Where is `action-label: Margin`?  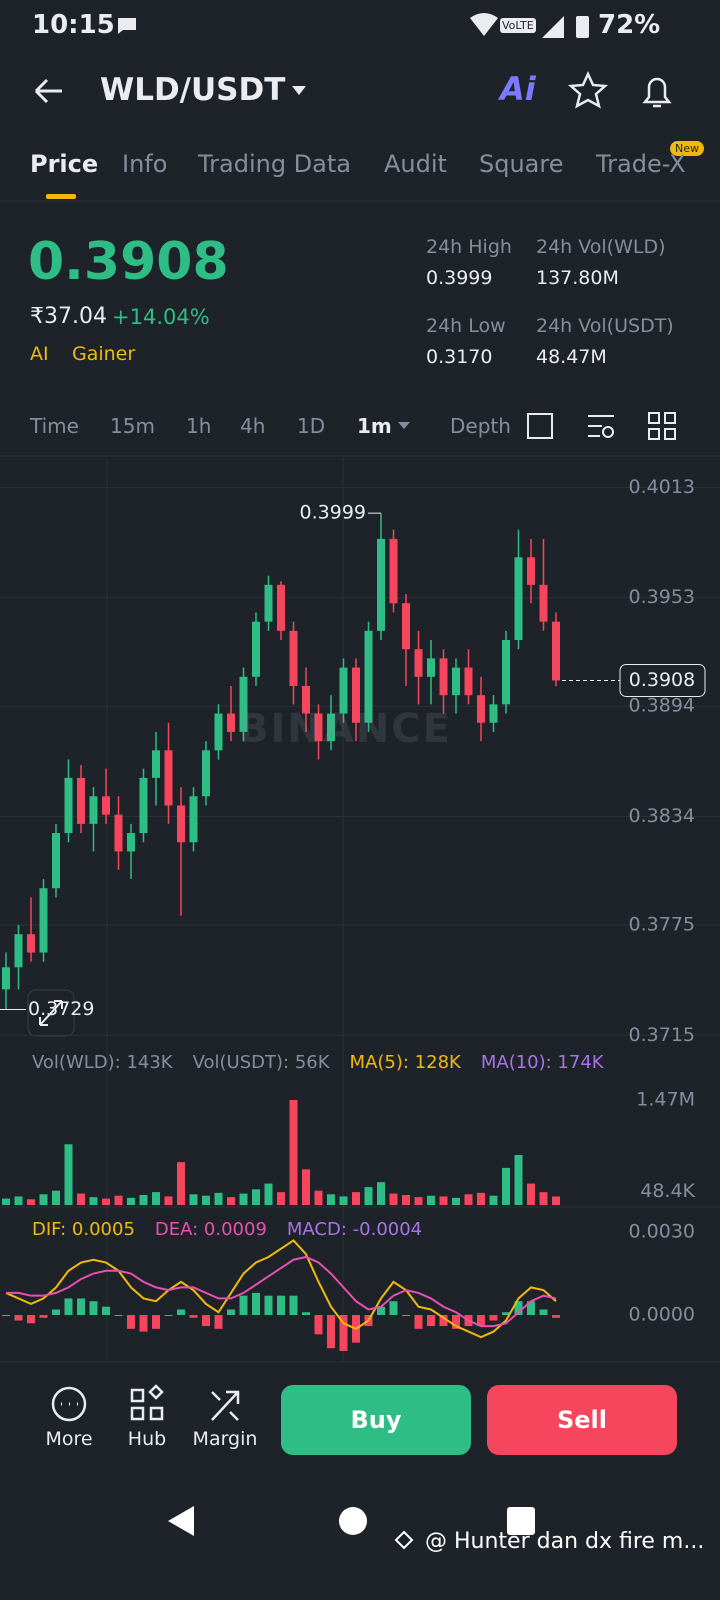 action-label: Margin is located at coordinates (225, 1439).